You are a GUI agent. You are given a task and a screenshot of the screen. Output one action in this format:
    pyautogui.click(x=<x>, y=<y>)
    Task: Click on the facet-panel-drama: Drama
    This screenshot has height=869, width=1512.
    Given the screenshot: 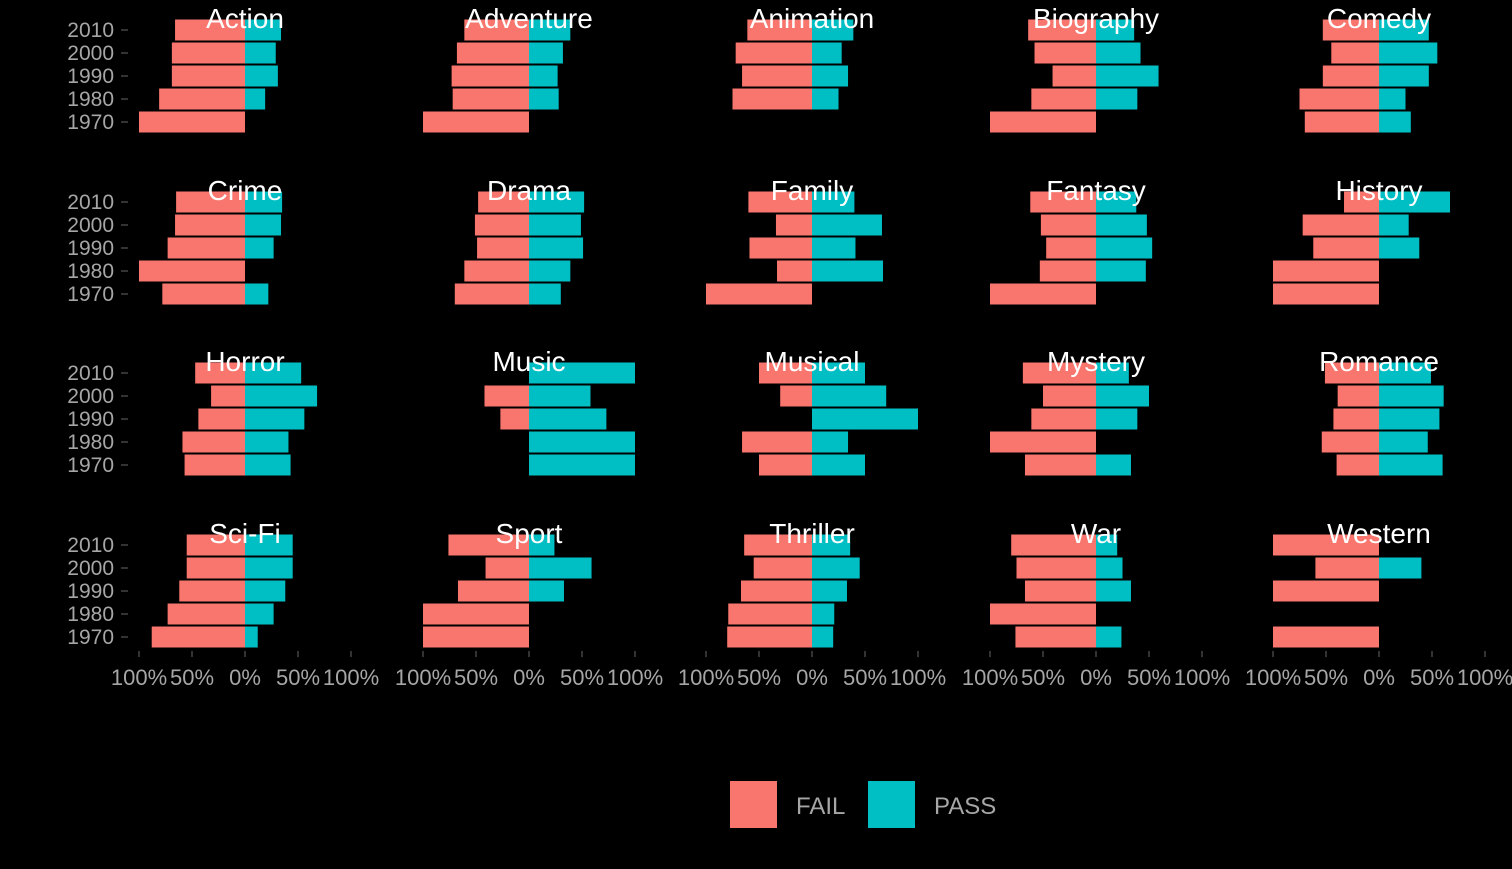 What is the action you would take?
    pyautogui.click(x=519, y=240)
    